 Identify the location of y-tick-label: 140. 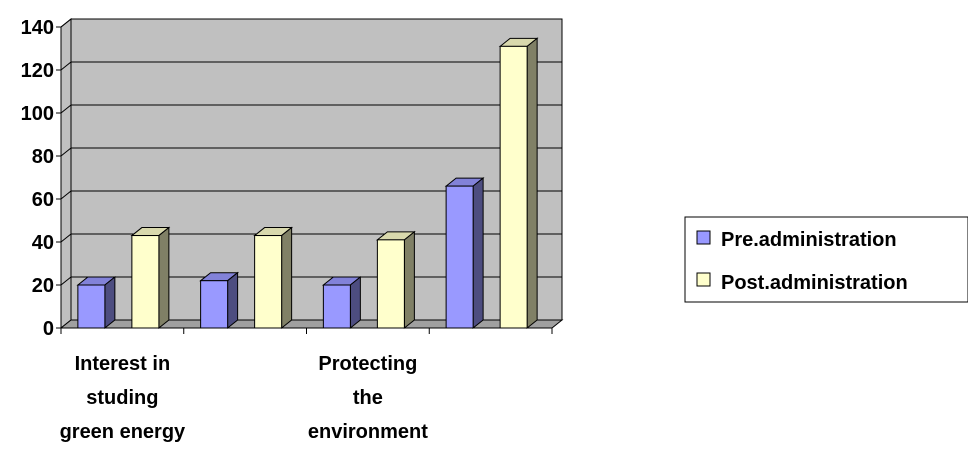
(37, 28).